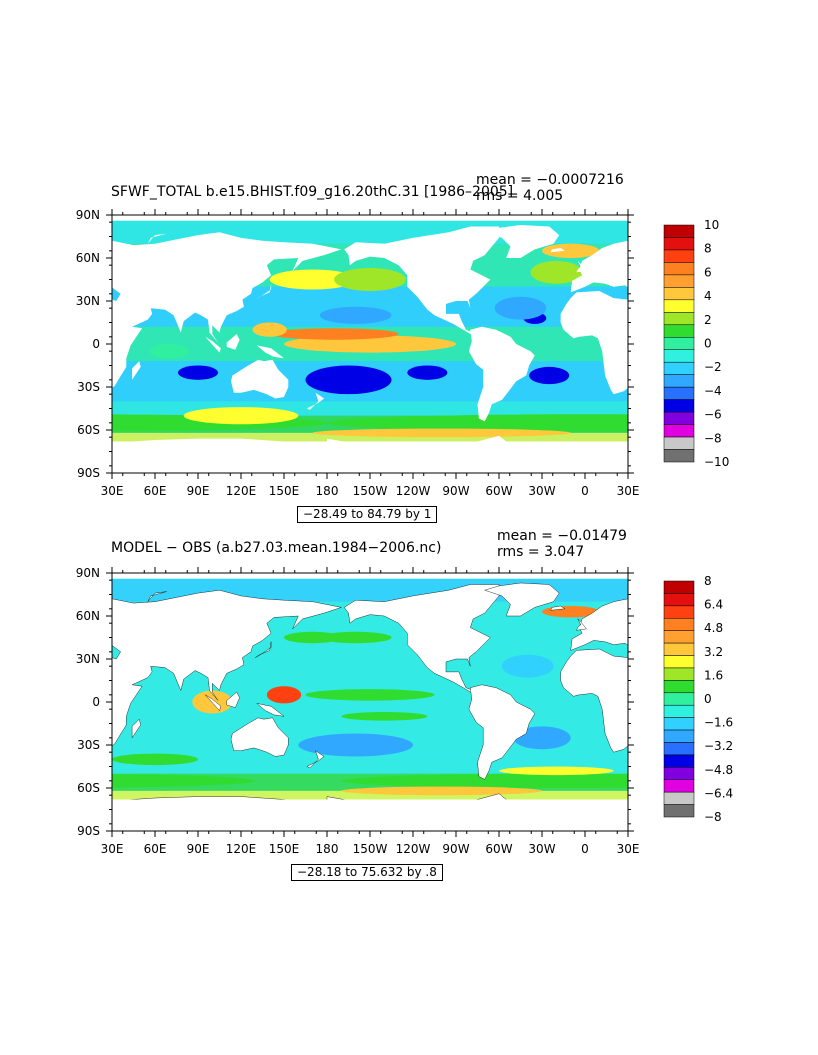 This screenshot has height=1055, width=818. Describe the element at coordinates (241, 491) in the screenshot. I see `x-tick-label: 120E` at that location.